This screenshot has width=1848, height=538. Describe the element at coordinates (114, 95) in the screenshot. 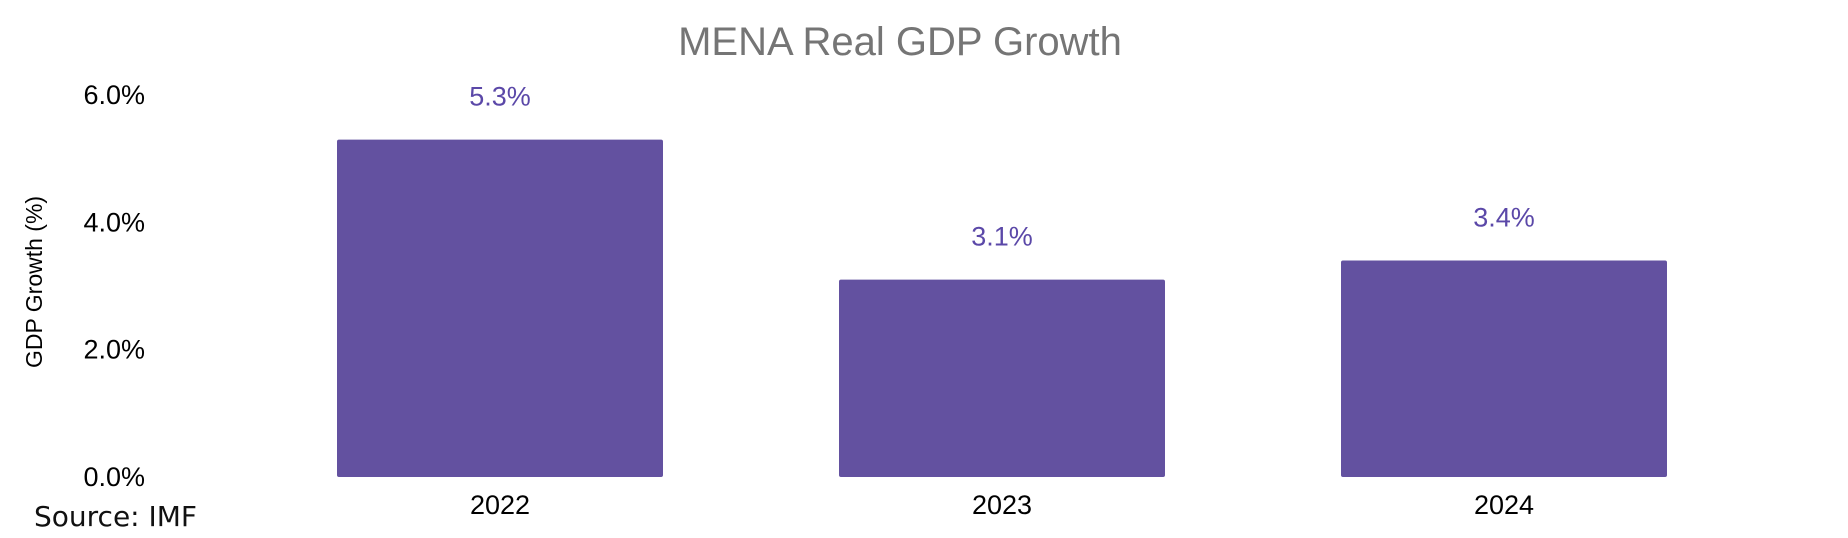

I see `y-tick-label: 6.0%` at that location.